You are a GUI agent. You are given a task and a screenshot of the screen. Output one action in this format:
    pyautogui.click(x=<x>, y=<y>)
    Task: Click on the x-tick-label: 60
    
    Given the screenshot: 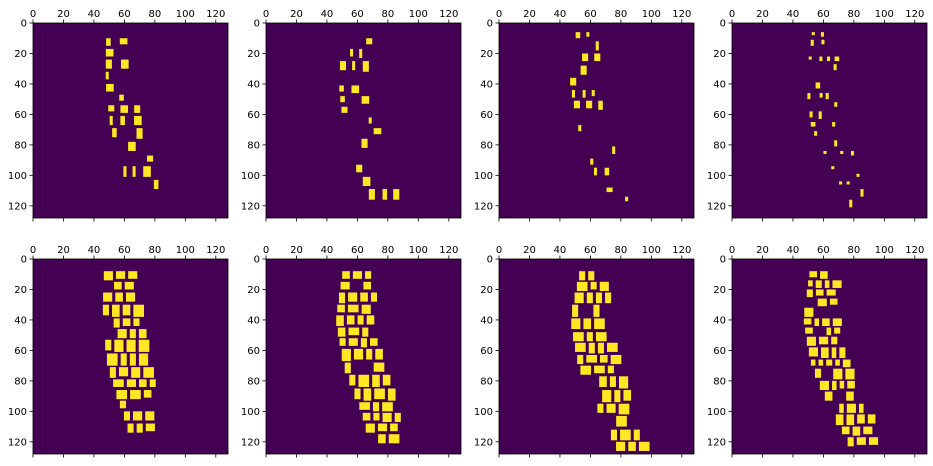 What is the action you would take?
    pyautogui.click(x=357, y=250)
    